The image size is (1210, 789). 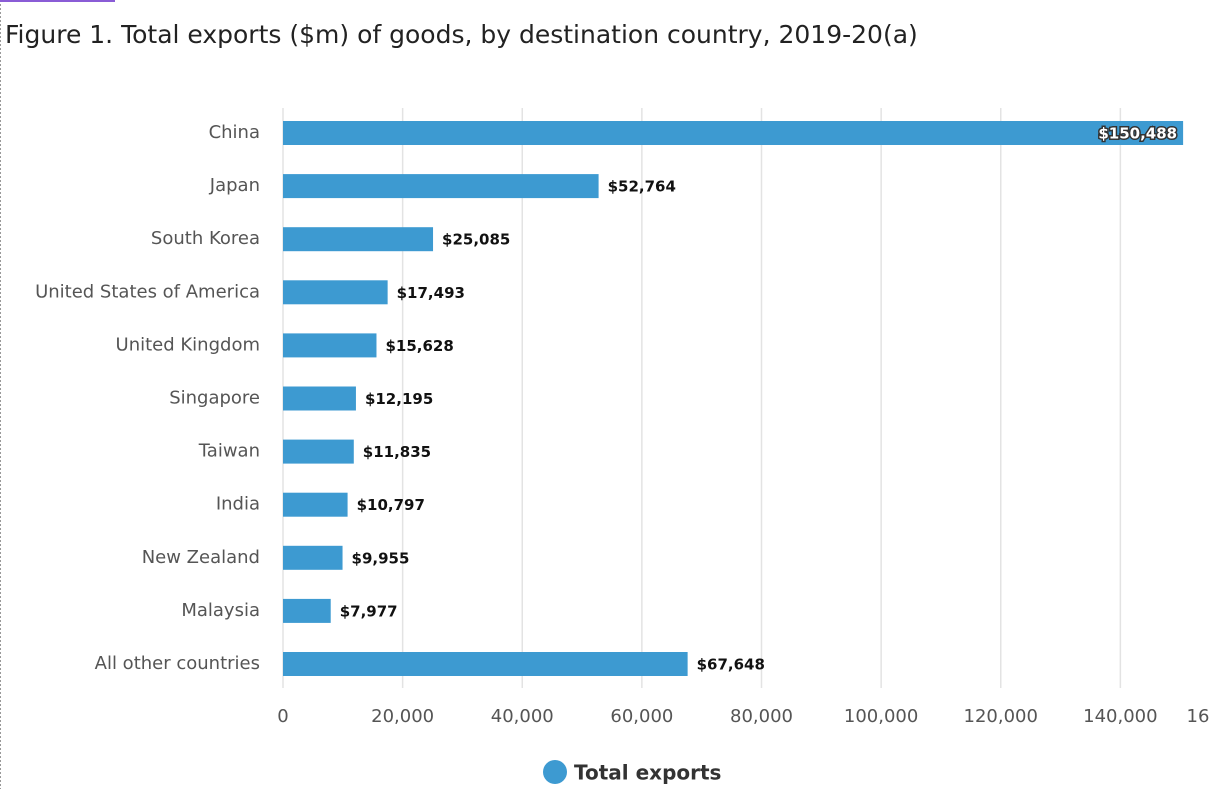 What do you see at coordinates (522, 716) in the screenshot?
I see `x-tick-label: 40,000` at bounding box center [522, 716].